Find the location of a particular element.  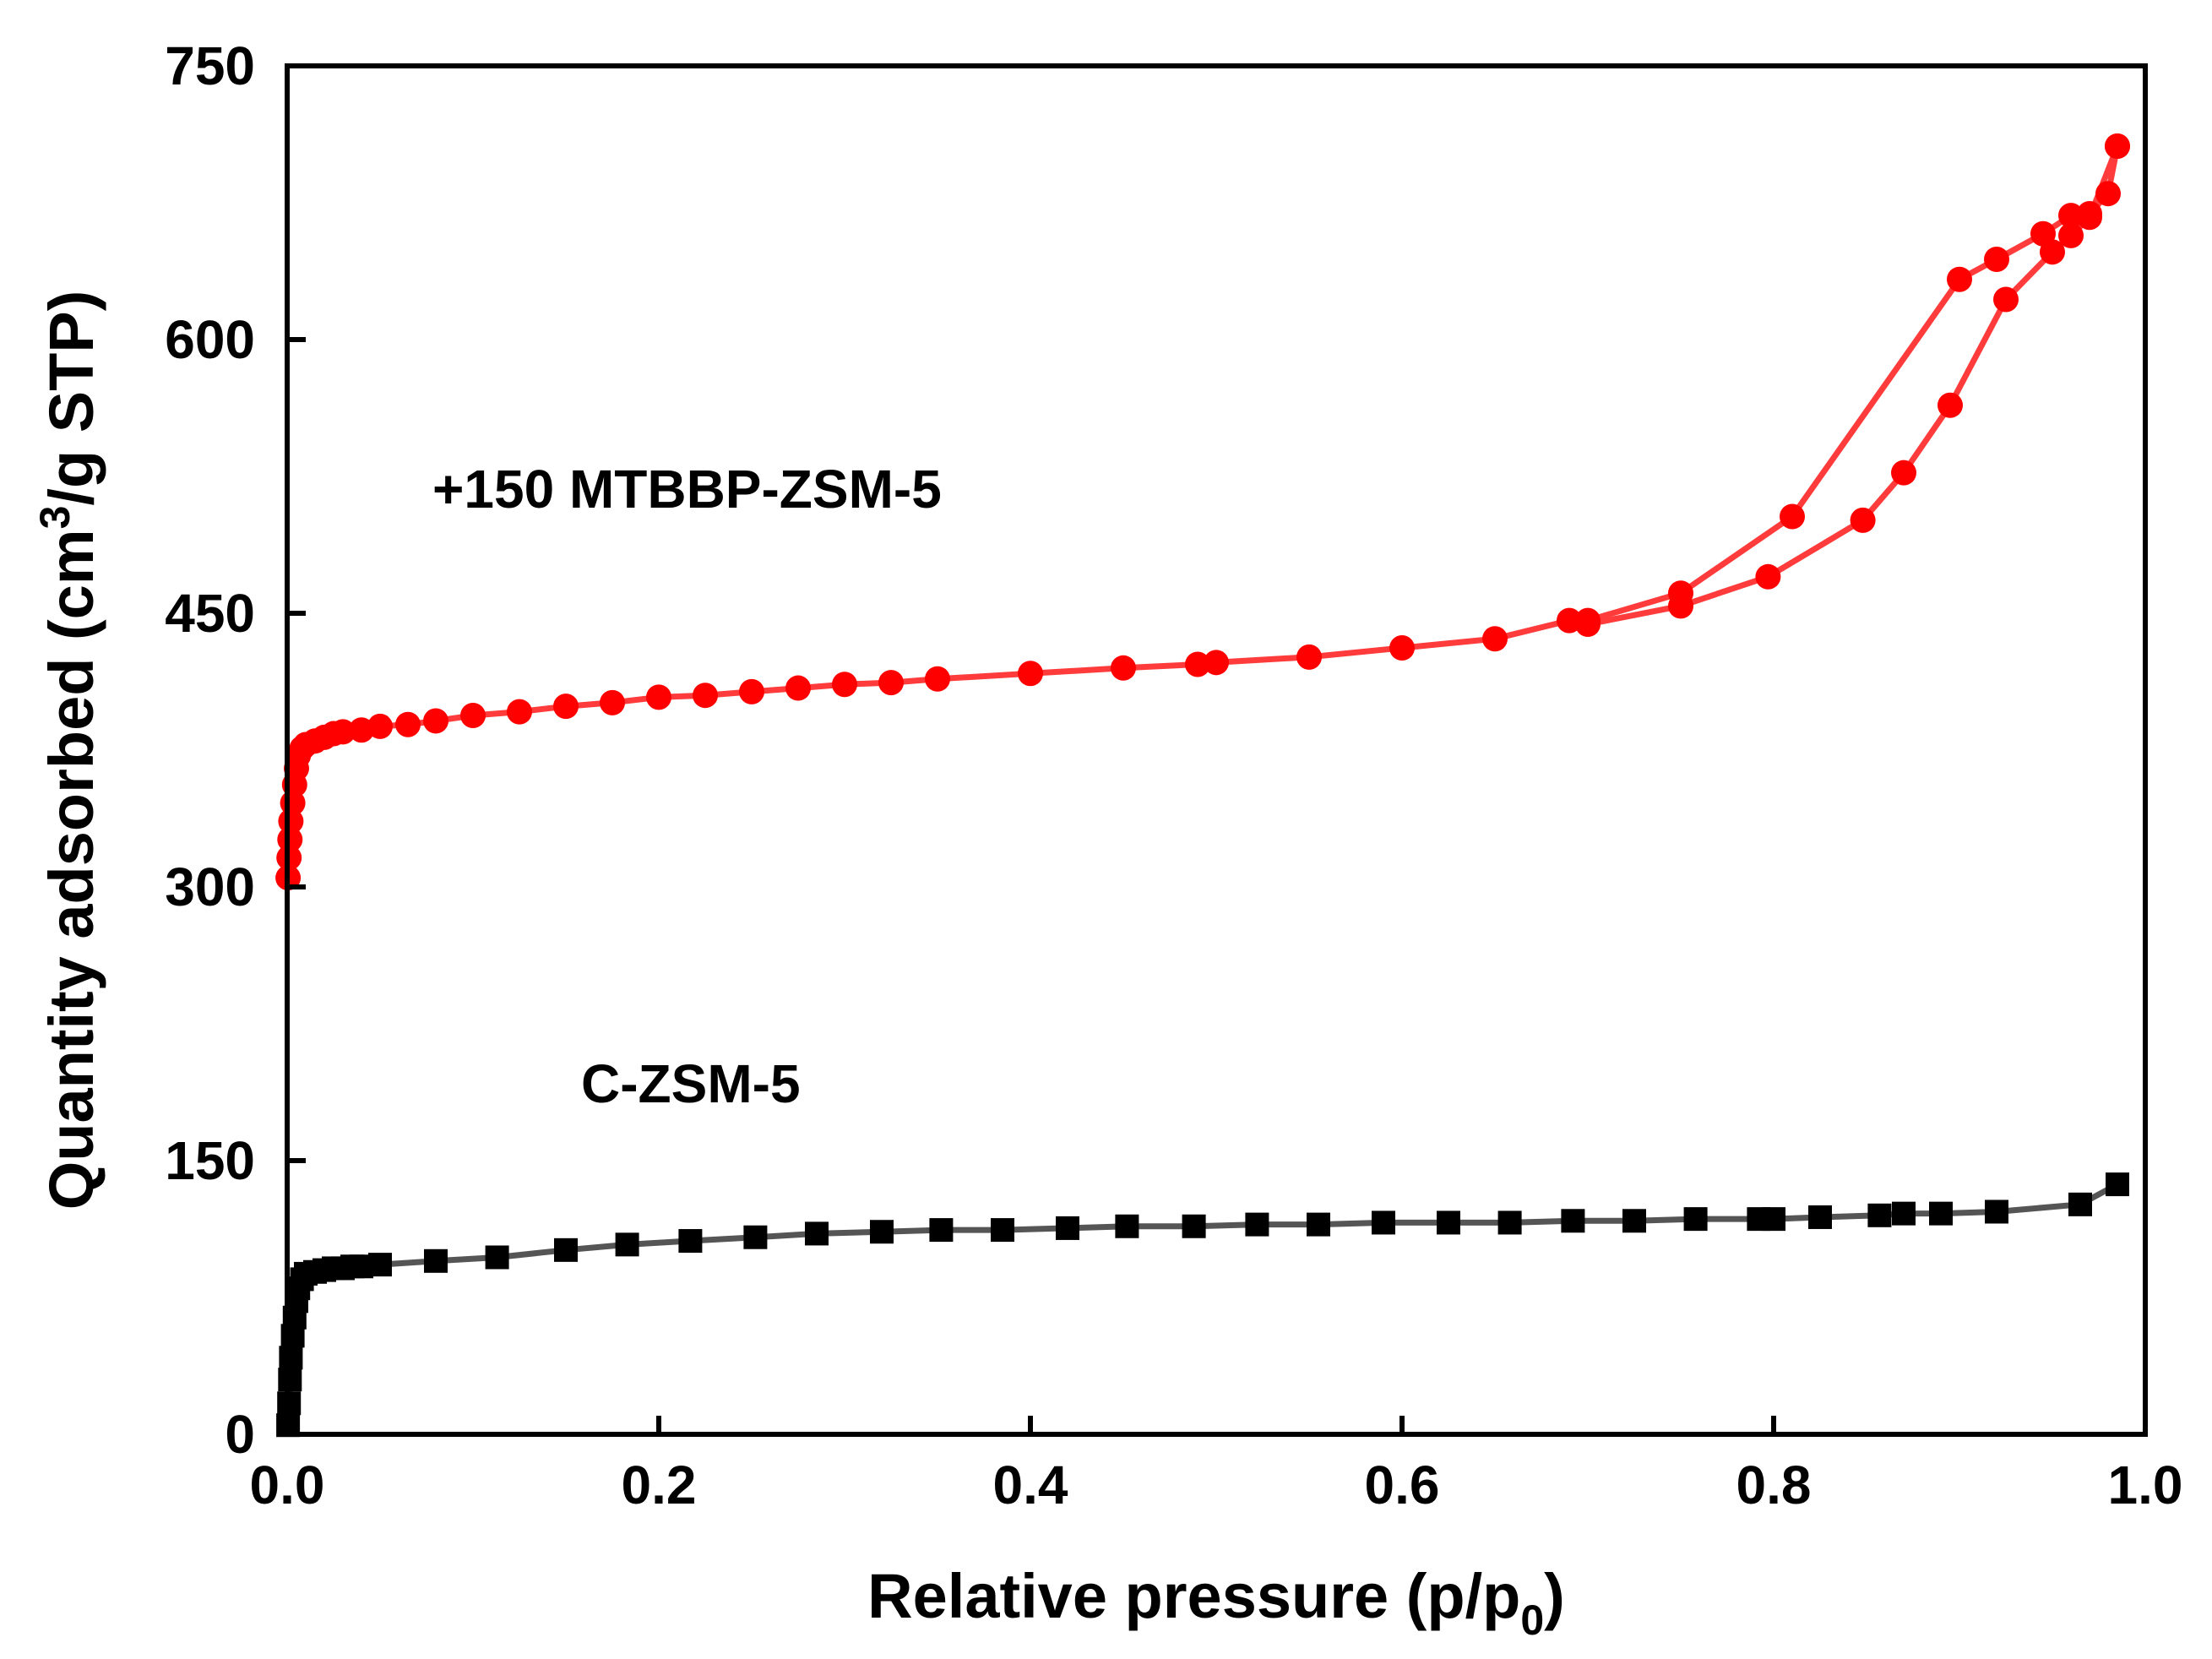

y-tick-label: 300 is located at coordinates (210, 887).